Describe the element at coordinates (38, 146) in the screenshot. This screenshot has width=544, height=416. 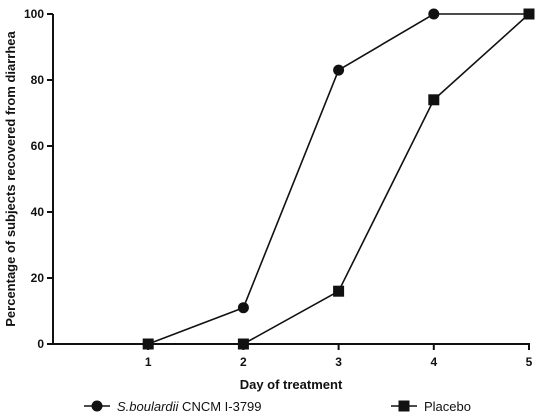
I see `y-tick-label: 60` at that location.